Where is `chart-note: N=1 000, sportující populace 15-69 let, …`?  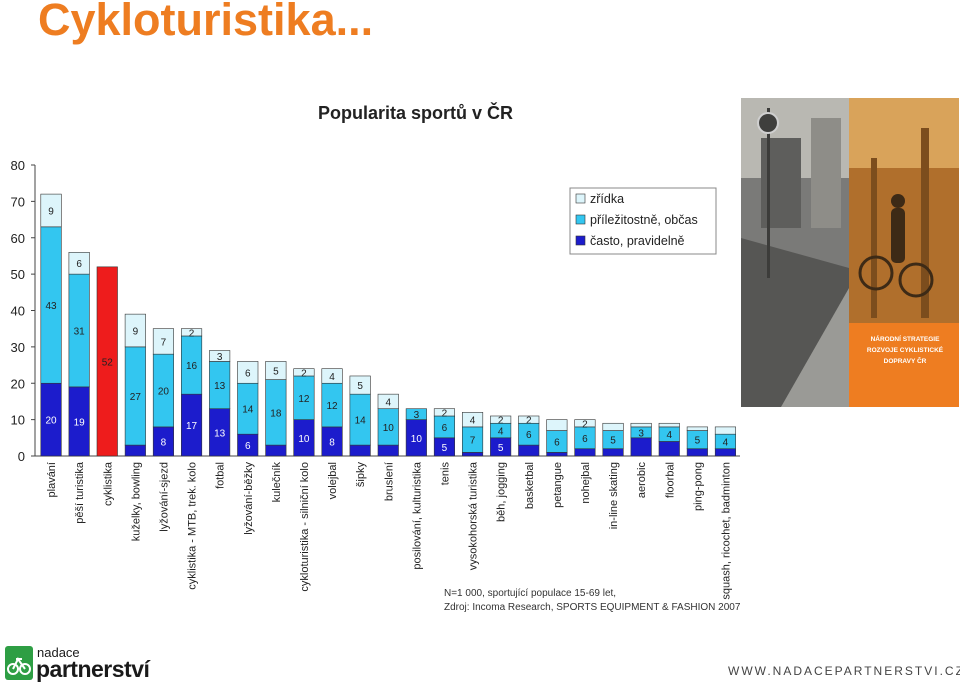 chart-note: N=1 000, sportující populace 15-69 let, … is located at coordinates (592, 601).